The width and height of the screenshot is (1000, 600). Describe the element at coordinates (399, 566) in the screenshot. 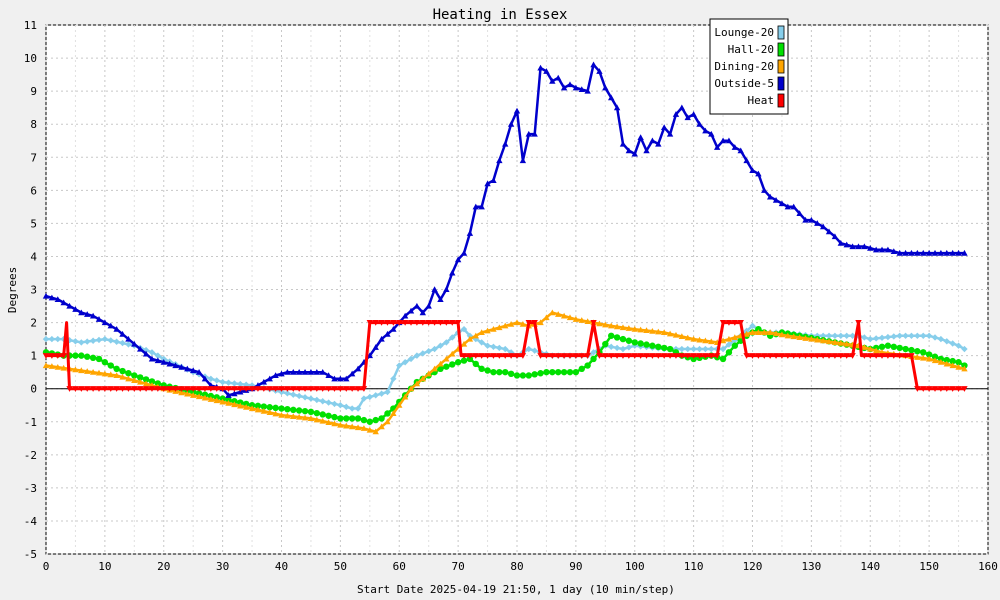

I see `x-tick-label: 60` at that location.